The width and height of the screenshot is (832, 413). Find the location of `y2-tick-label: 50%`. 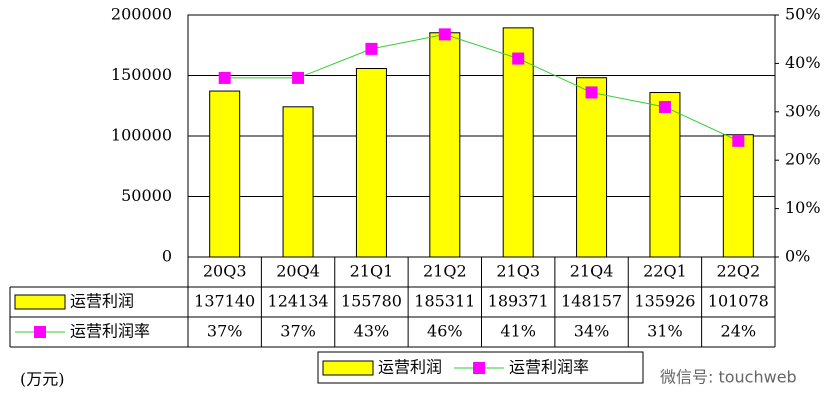

y2-tick-label: 50% is located at coordinates (803, 14).